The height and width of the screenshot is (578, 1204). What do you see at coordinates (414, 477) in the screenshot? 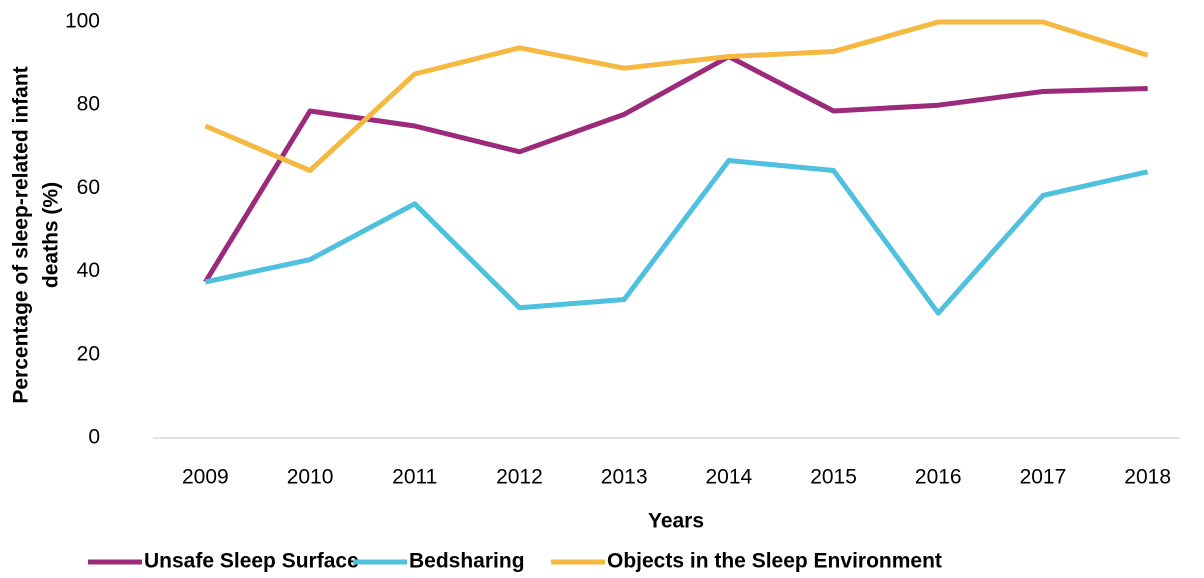
I see `x-tick-label: 2011` at bounding box center [414, 477].